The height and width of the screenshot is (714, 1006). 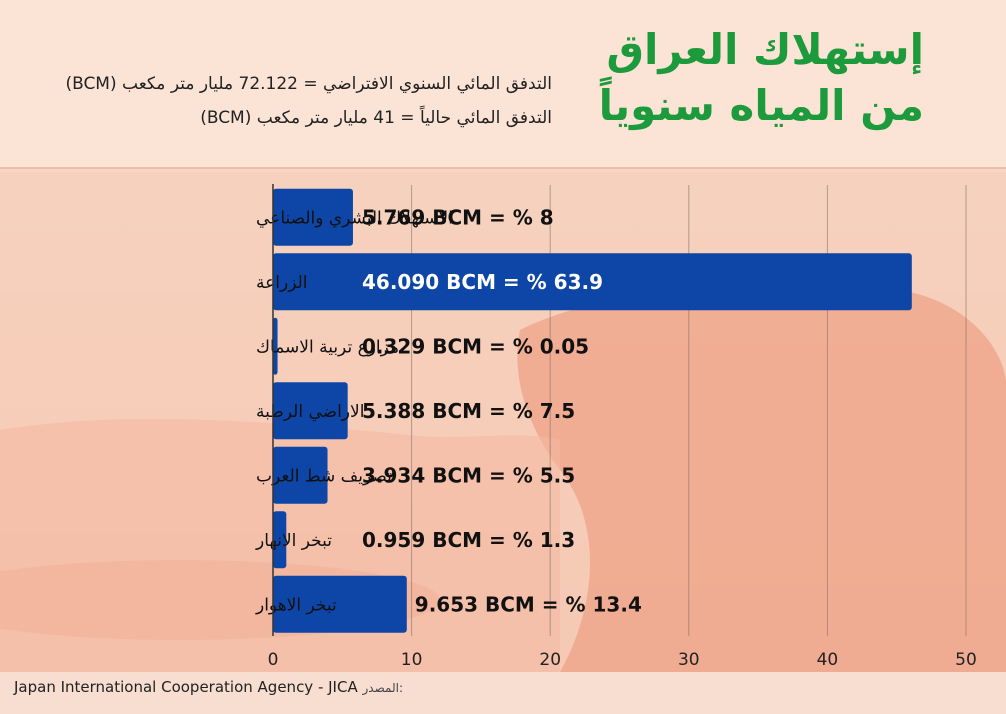 What do you see at coordinates (689, 660) in the screenshot?
I see `x-tick-label: 30` at bounding box center [689, 660].